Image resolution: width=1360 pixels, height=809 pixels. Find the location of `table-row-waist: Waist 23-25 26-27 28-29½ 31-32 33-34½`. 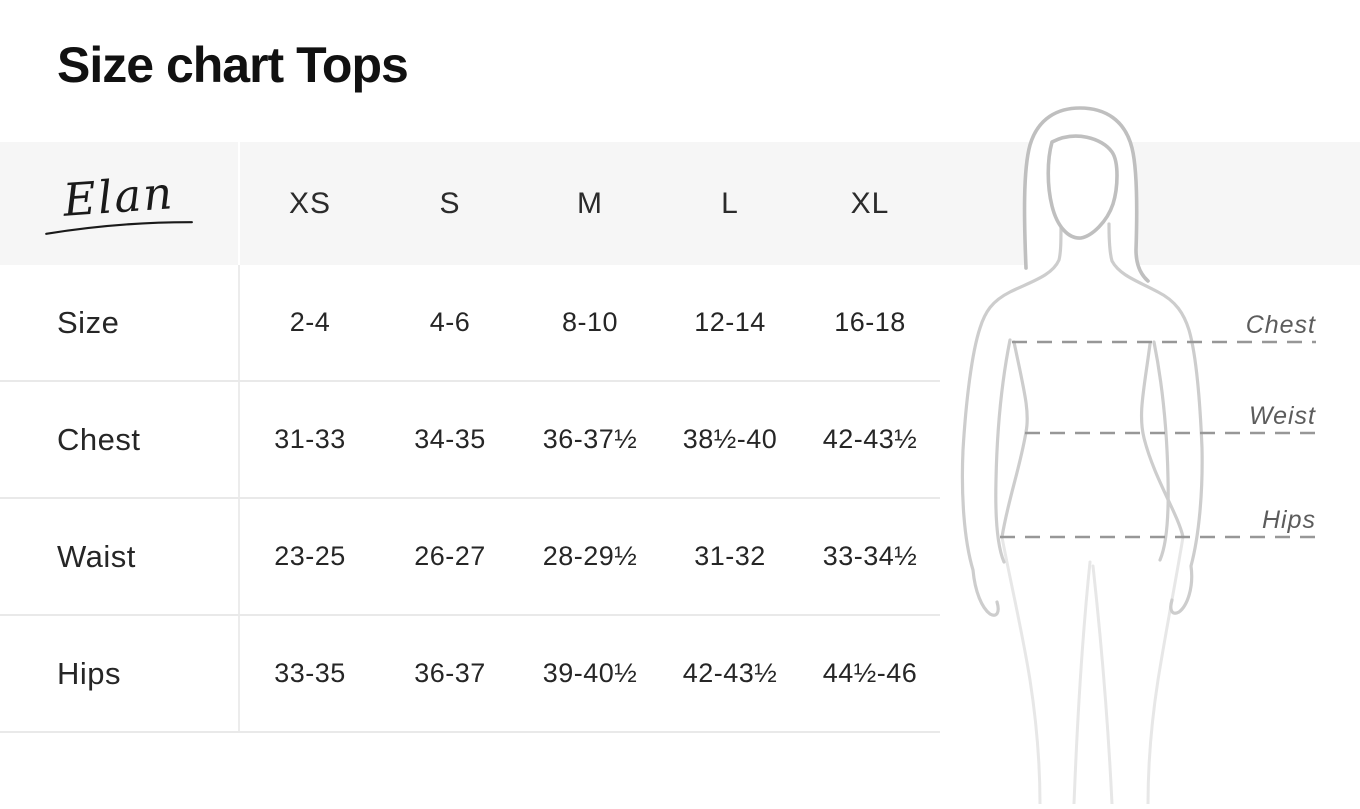

table-row-waist: Waist 23-25 26-27 28-29½ 31-32 33-34½ is located at coordinates (470, 557).